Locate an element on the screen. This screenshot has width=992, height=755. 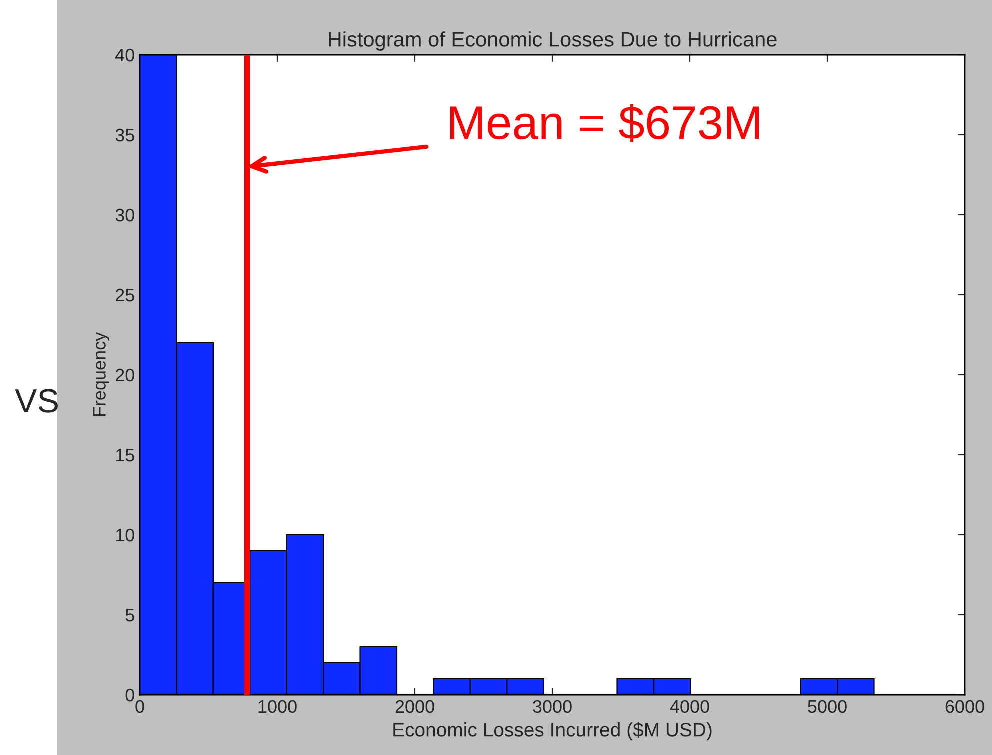
x-tick-label: 4000 is located at coordinates (690, 707).